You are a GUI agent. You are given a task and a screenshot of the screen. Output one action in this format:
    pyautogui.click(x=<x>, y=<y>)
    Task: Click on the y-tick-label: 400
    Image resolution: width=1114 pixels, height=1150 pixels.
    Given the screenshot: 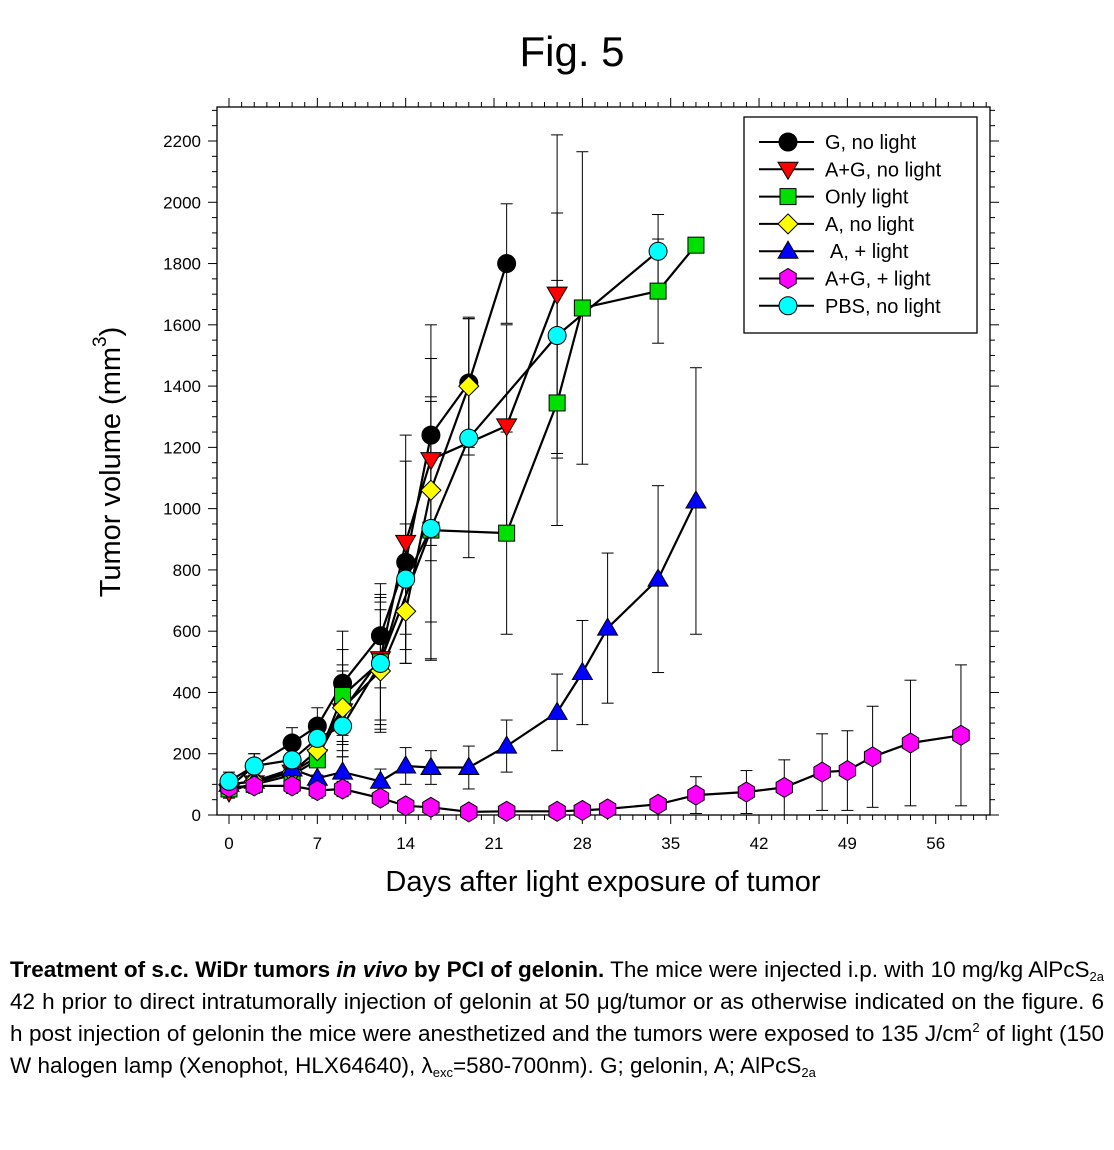 What is the action you would take?
    pyautogui.click(x=187, y=692)
    